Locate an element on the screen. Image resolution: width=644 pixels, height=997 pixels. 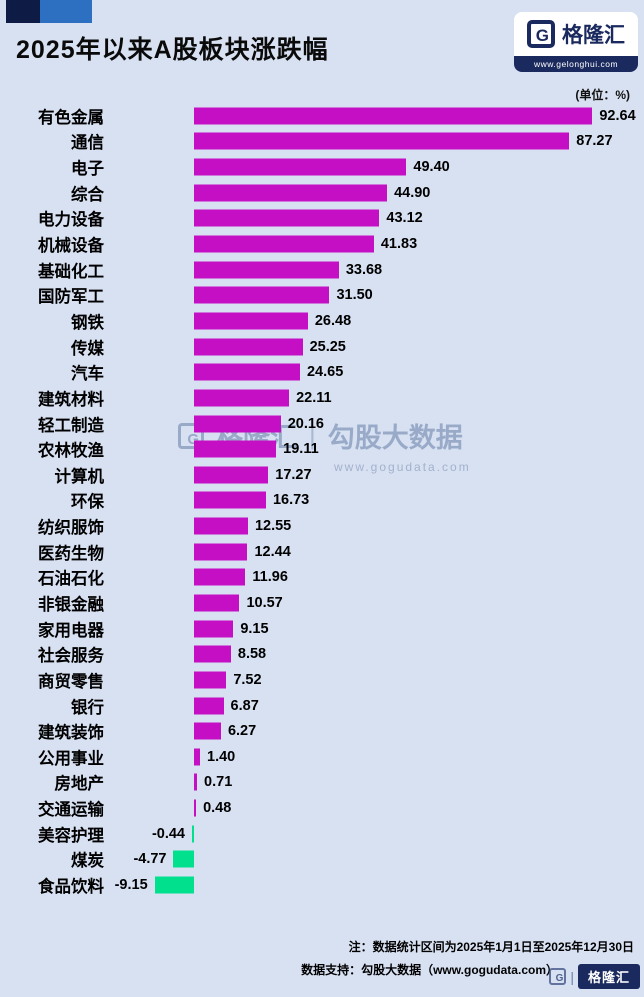
bar-area: 6.27 is located at coordinates (378, 731).